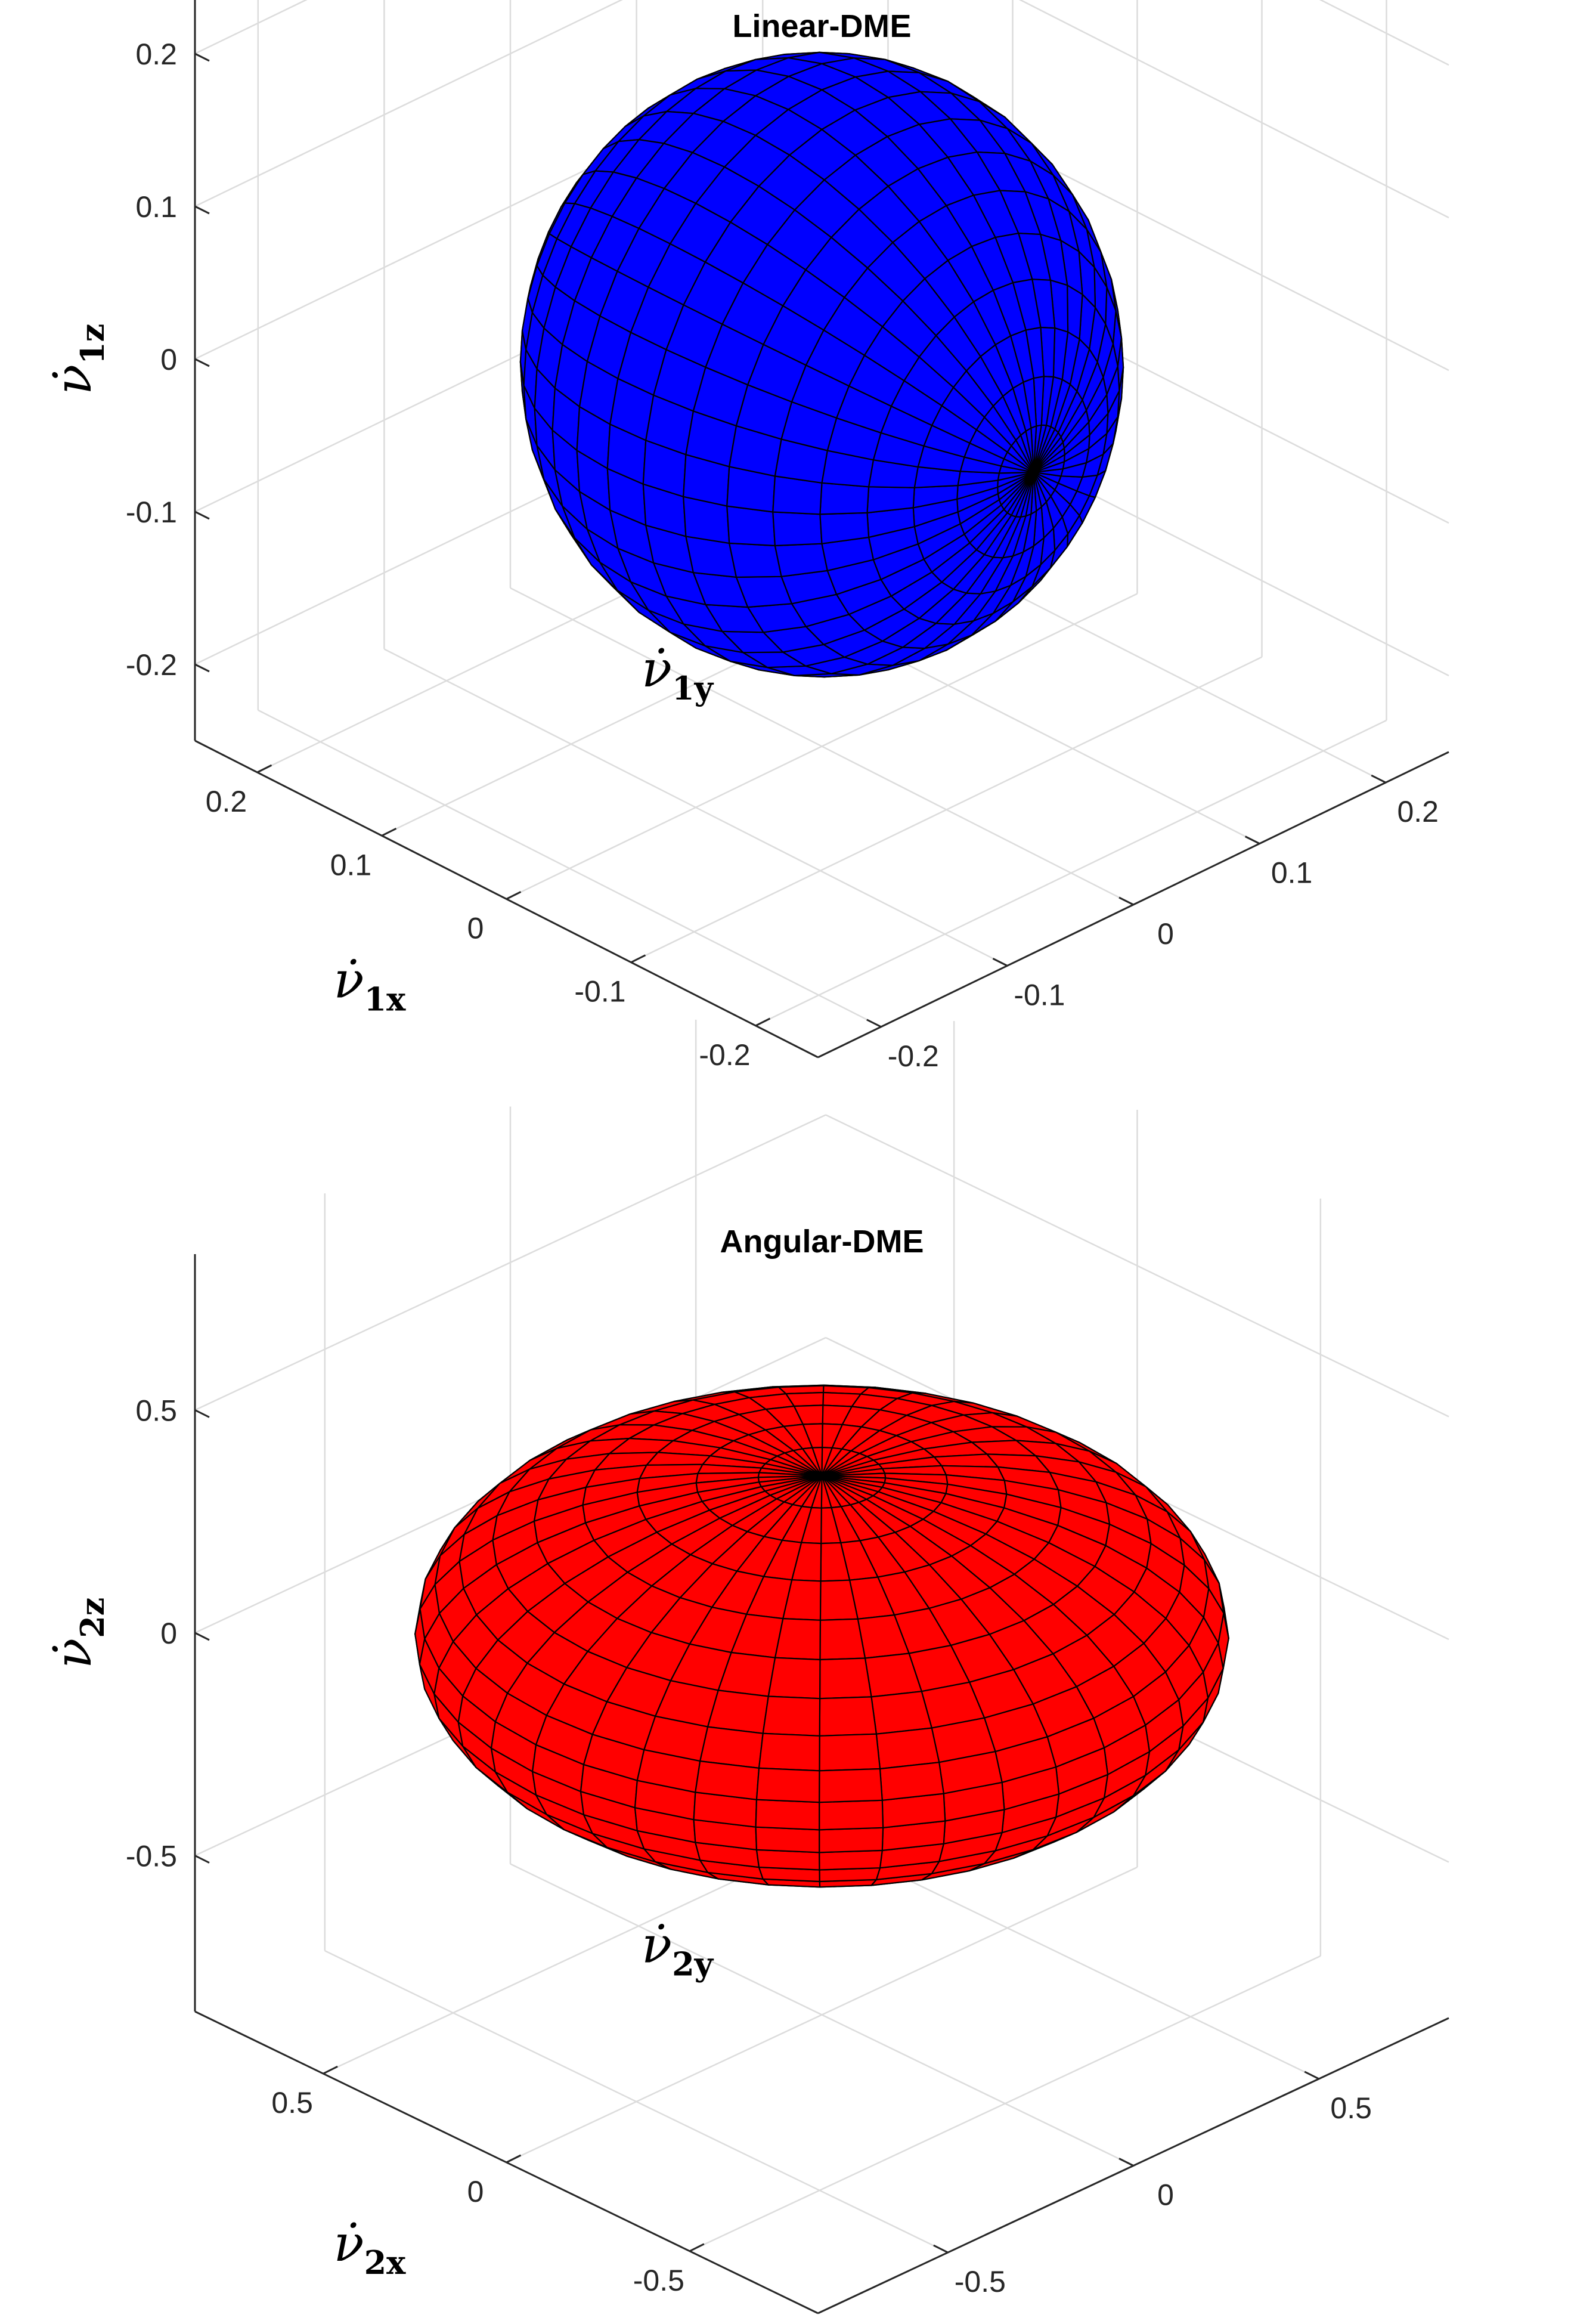 The width and height of the screenshot is (1571, 2324). What do you see at coordinates (1039, 995) in the screenshot?
I see `y-tick-label: -0.1` at bounding box center [1039, 995].